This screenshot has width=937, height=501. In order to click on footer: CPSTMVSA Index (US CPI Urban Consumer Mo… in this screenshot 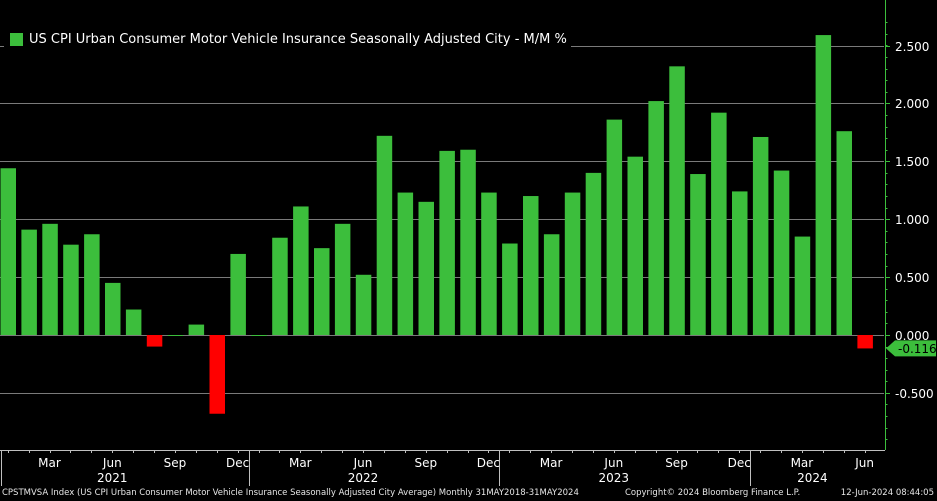, I will do `click(468, 493)`.